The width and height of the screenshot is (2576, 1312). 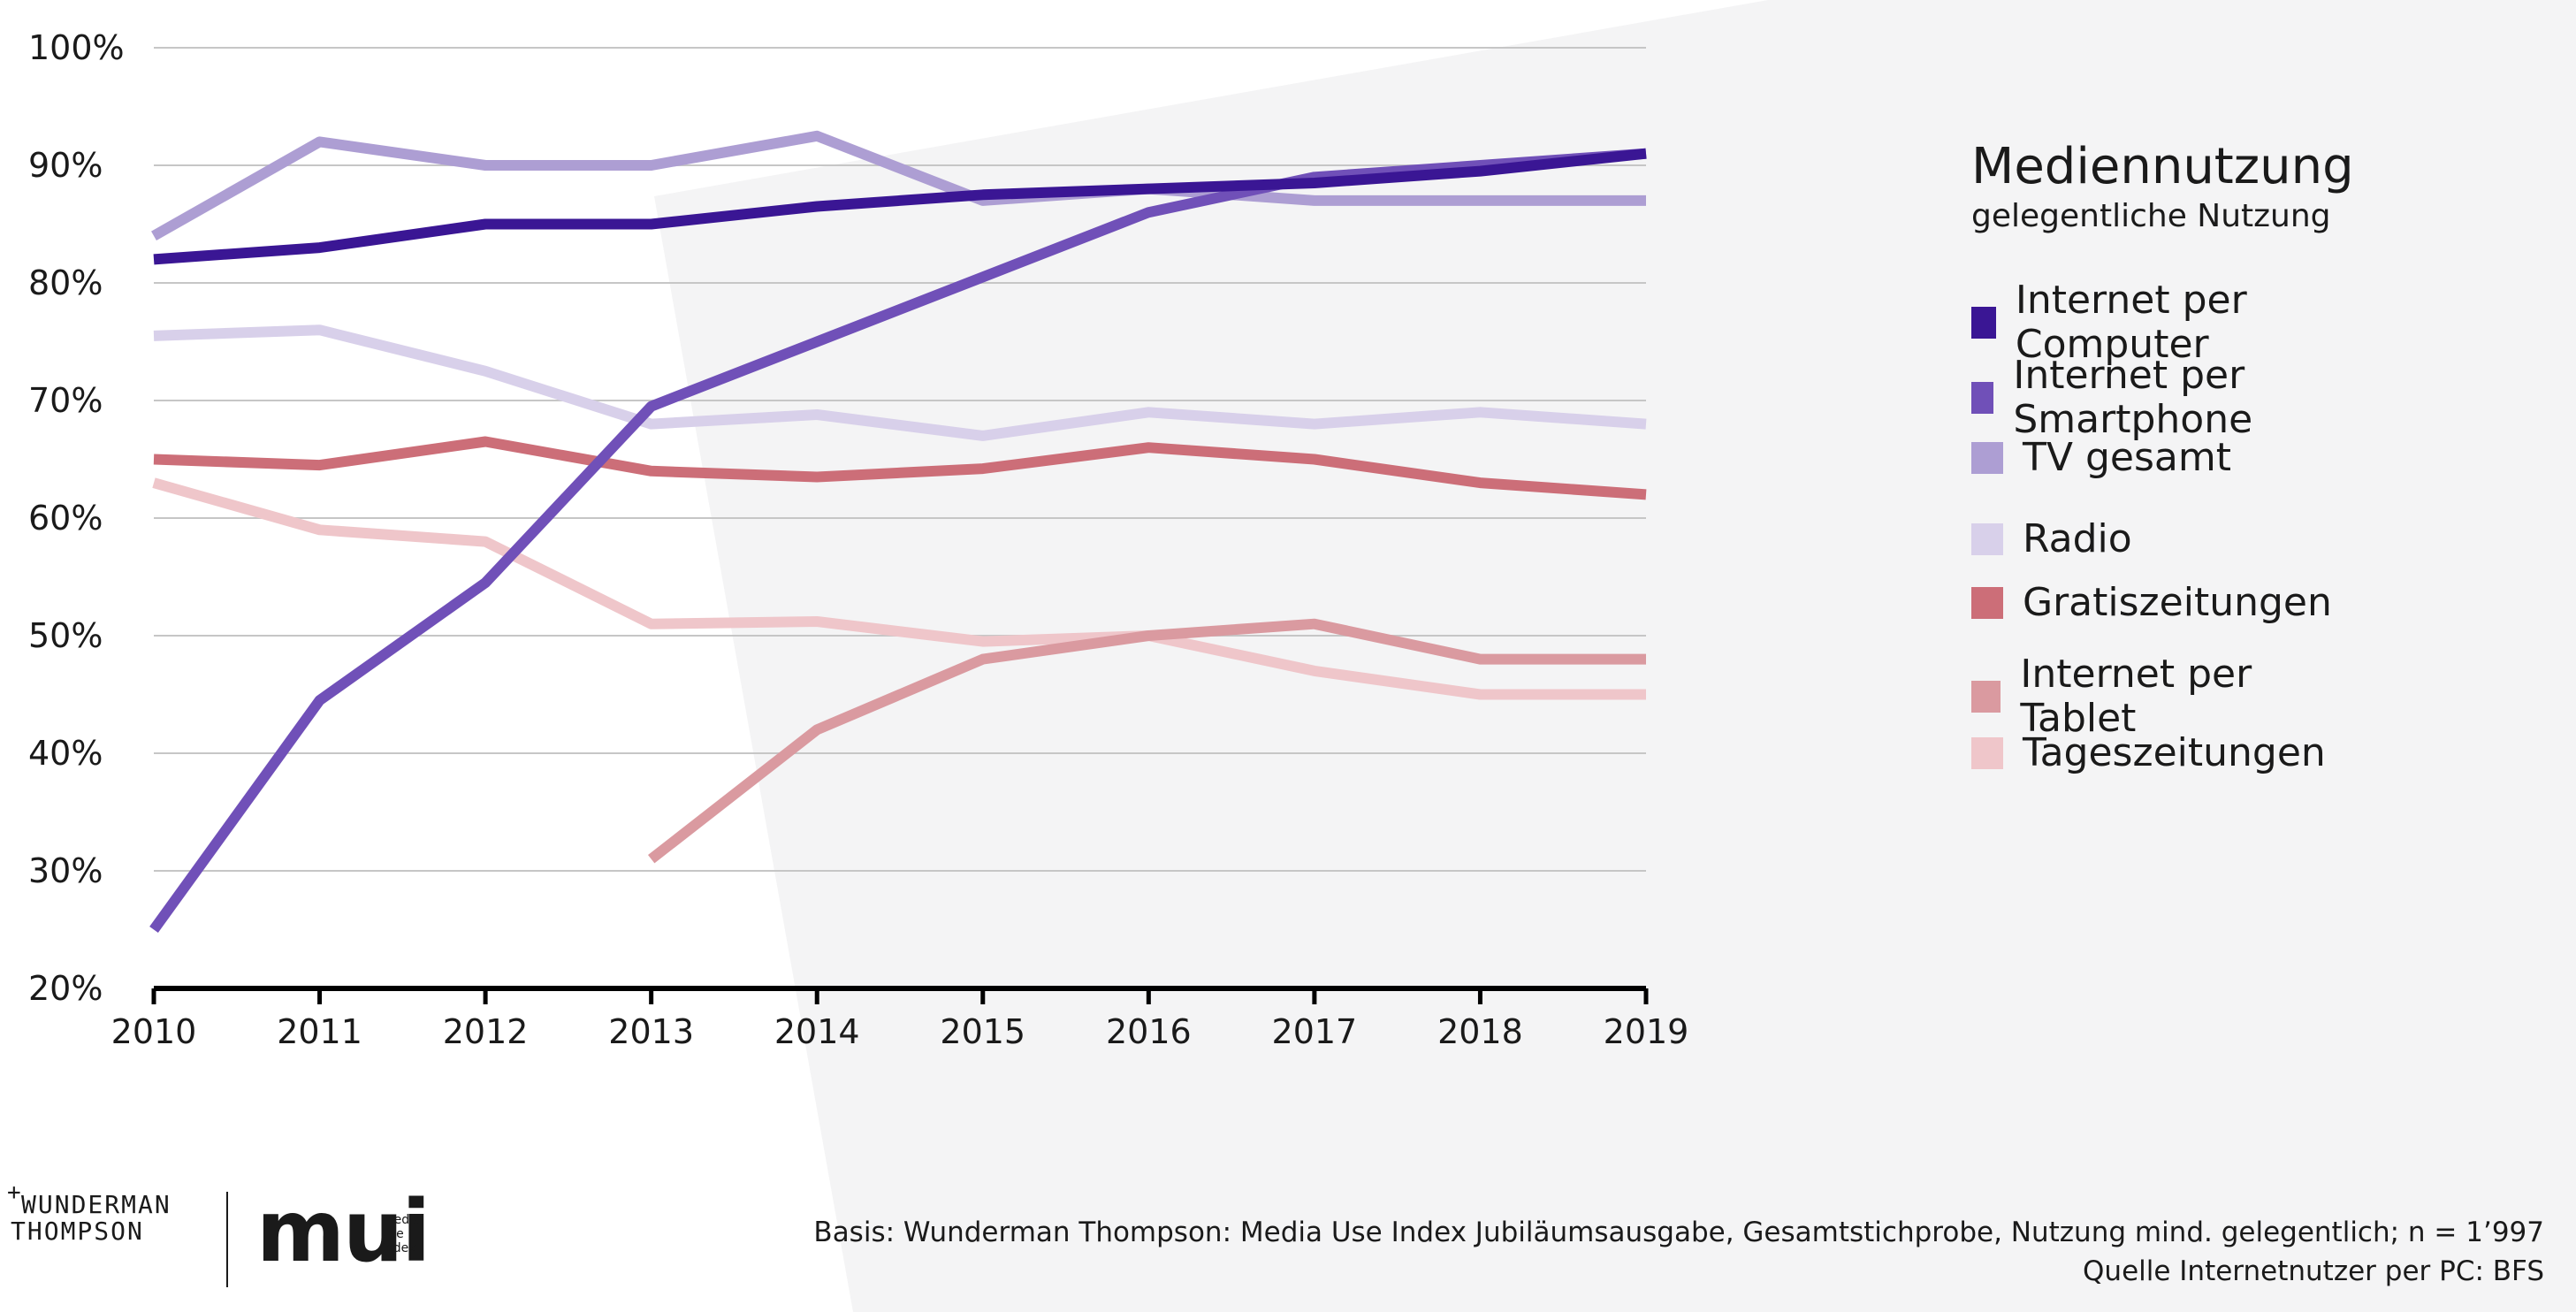 I want to click on legend-item-internet-per-tablet: Internet per Tablet, so click(x=2162, y=696).